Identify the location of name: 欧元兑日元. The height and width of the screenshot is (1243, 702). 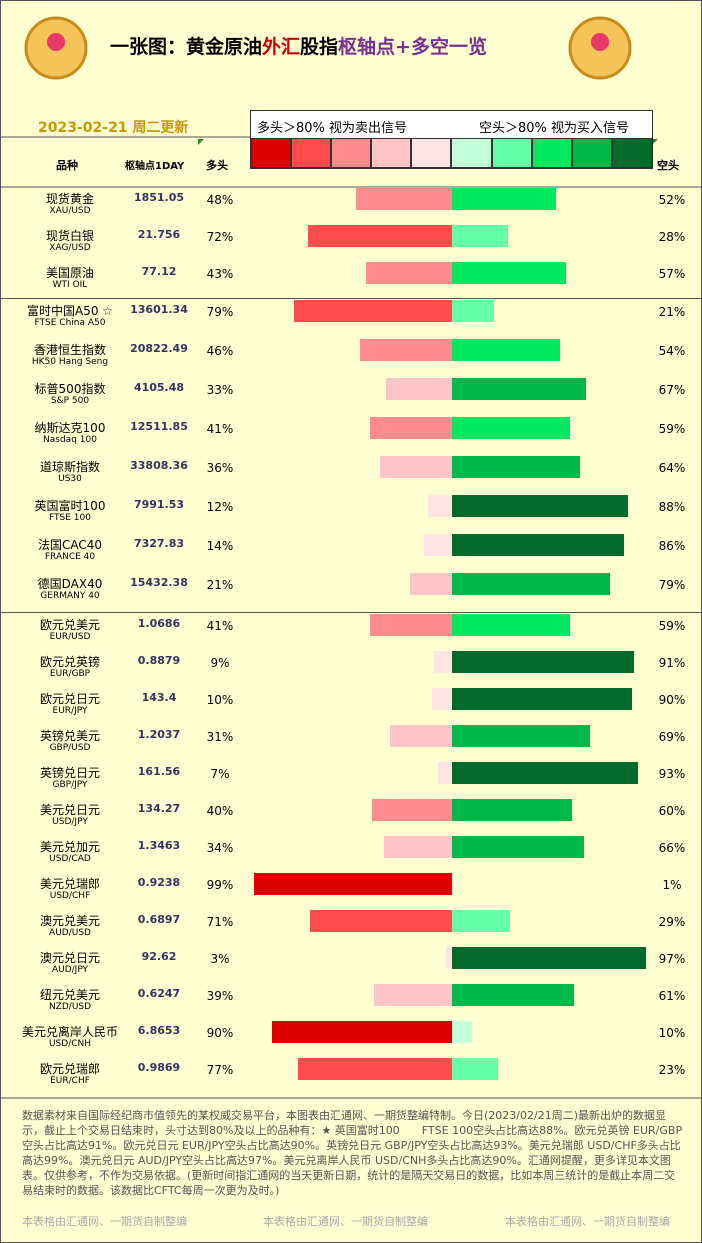
(69, 699).